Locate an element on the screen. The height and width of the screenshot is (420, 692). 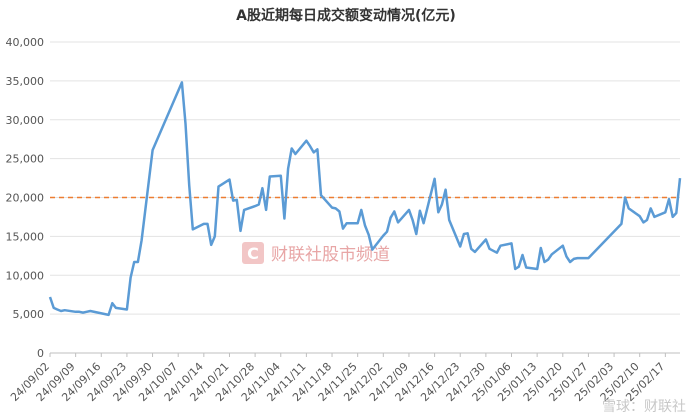
y-tick-label: 20,000 is located at coordinates (25, 198).